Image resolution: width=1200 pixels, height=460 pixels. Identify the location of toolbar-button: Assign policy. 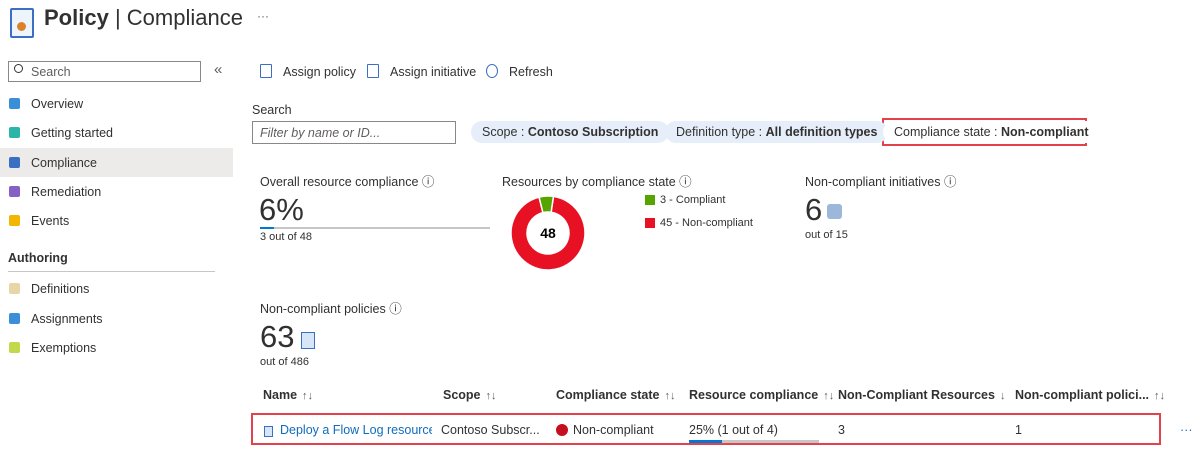
(319, 72).